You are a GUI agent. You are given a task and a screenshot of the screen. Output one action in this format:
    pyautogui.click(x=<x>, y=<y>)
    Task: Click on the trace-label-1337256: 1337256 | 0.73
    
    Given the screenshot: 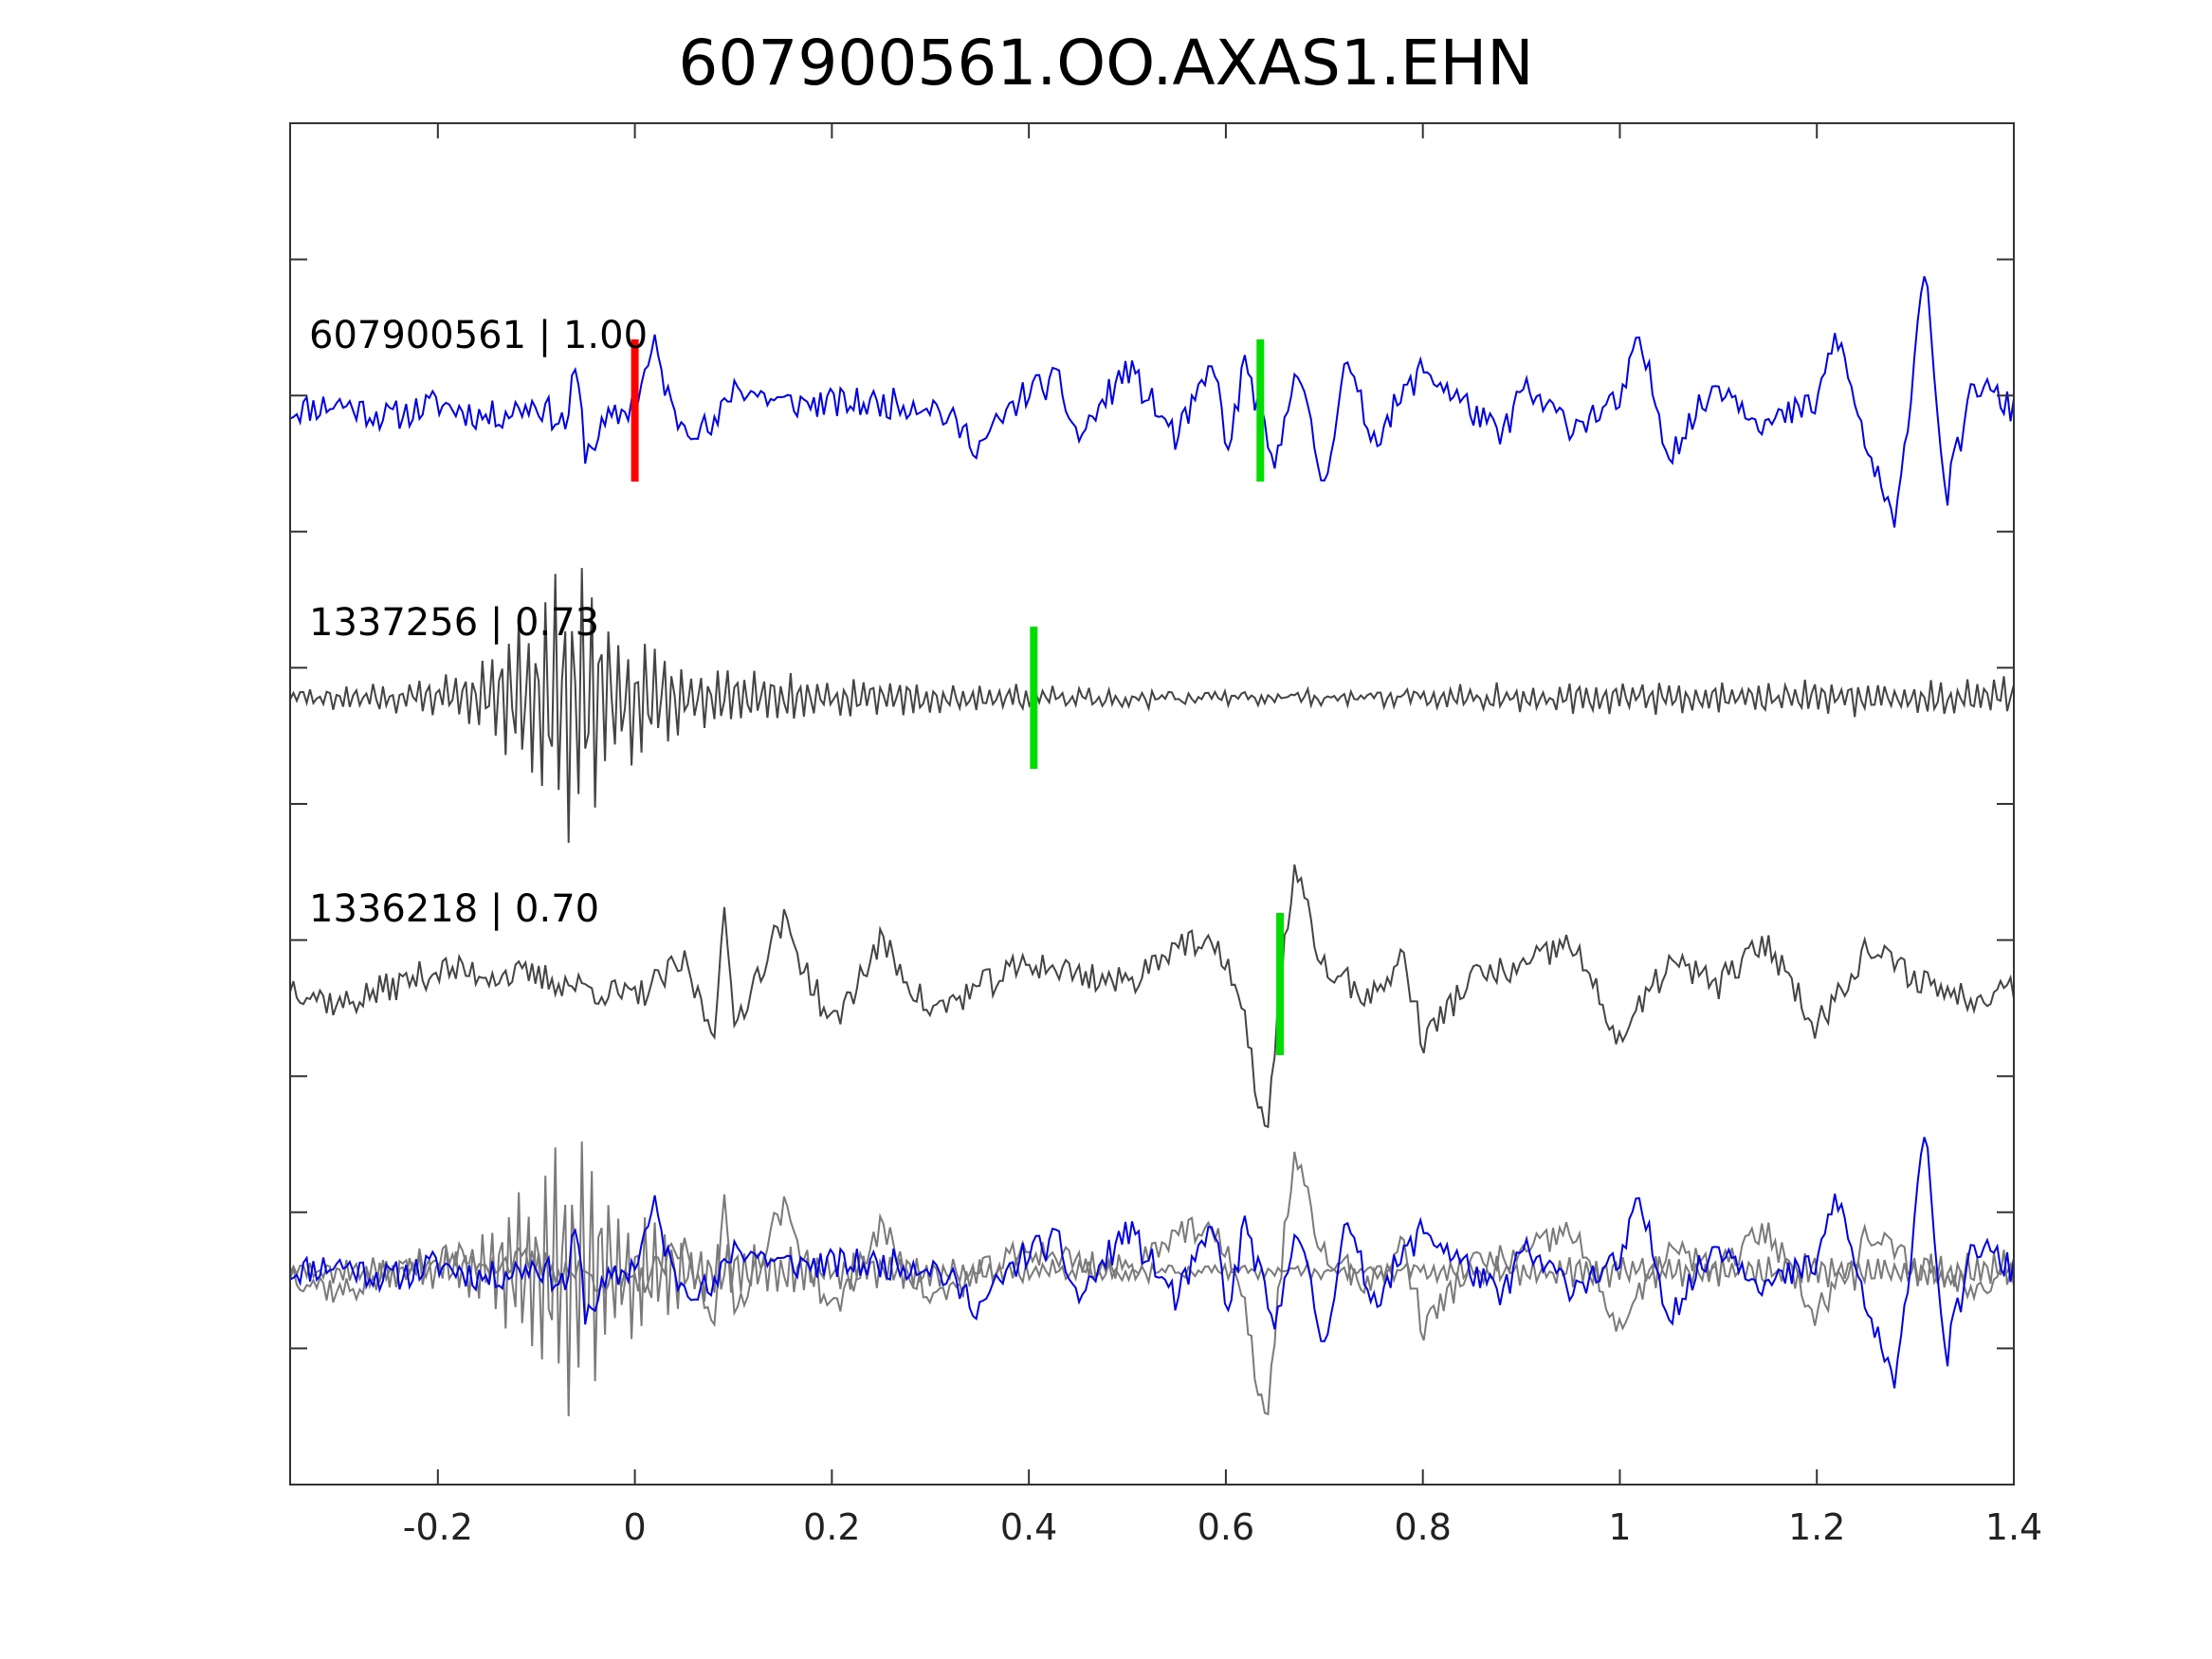 What is the action you would take?
    pyautogui.click(x=454, y=623)
    